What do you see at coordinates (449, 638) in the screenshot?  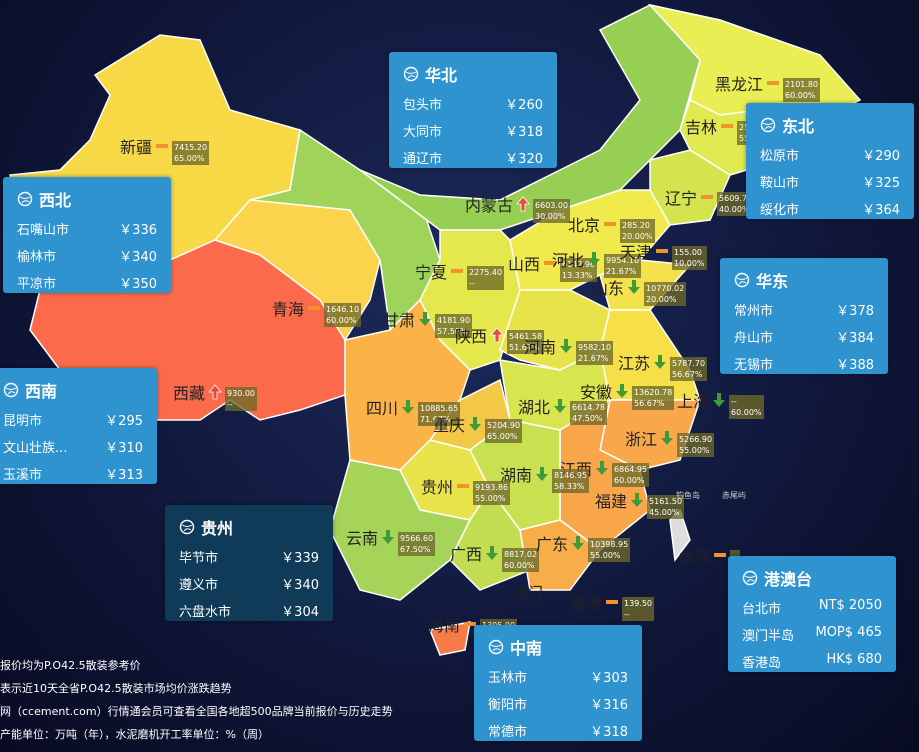 I see `region-shape` at bounding box center [449, 638].